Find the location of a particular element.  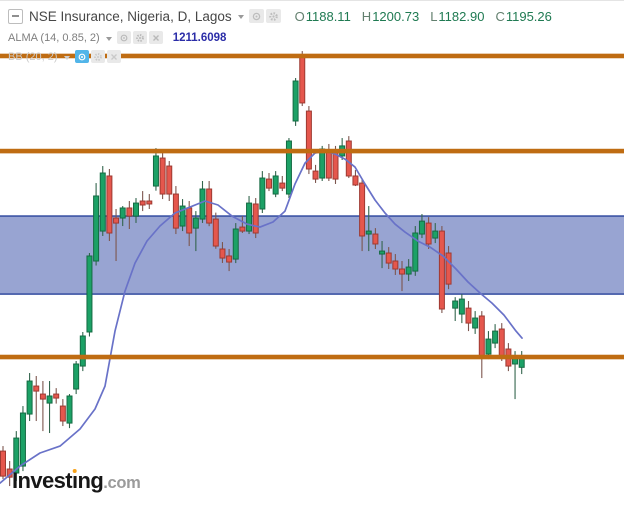

indicator-label: BB (20, 2) is located at coordinates (33, 56).